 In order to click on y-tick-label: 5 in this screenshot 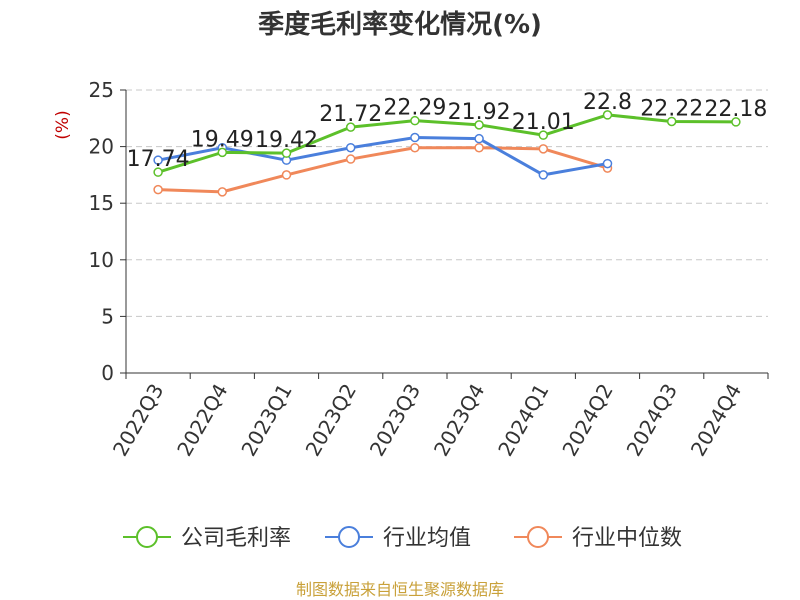, I will do `click(107, 316)`.